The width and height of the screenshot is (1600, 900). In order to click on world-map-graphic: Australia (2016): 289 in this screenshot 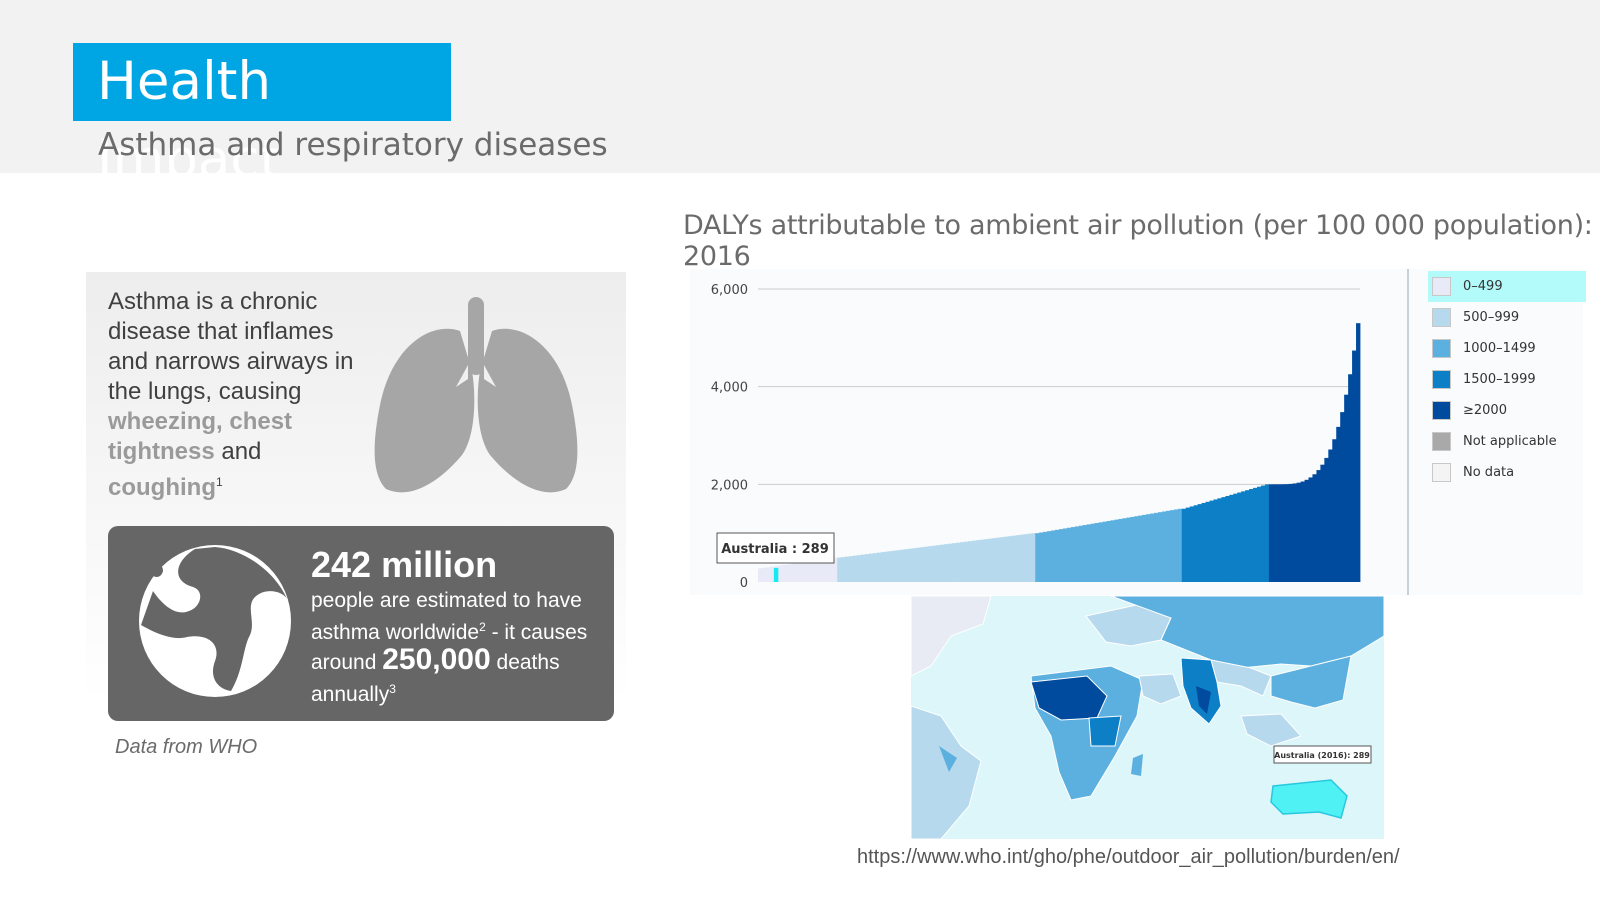, I will do `click(1147, 717)`.